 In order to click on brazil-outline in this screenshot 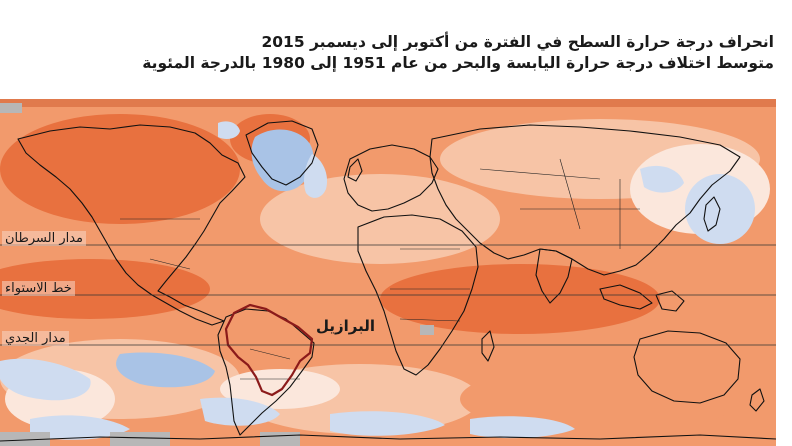, I will do `click(269, 350)`.